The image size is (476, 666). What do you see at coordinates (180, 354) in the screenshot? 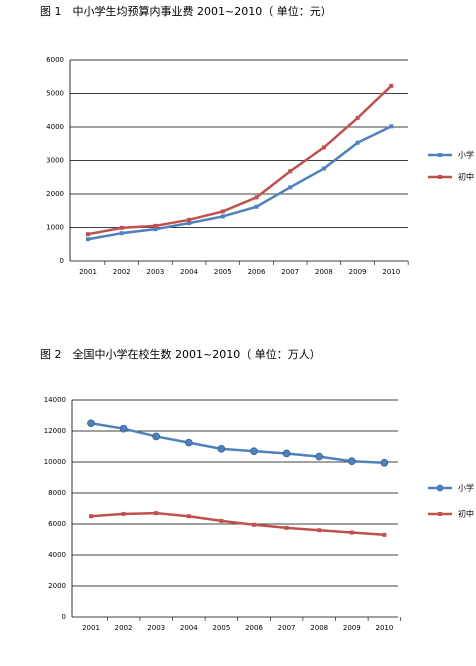
I see `chart-title: 图 2 全国中小学在校生数 2001~2010（ 单位：万人）` at bounding box center [180, 354].